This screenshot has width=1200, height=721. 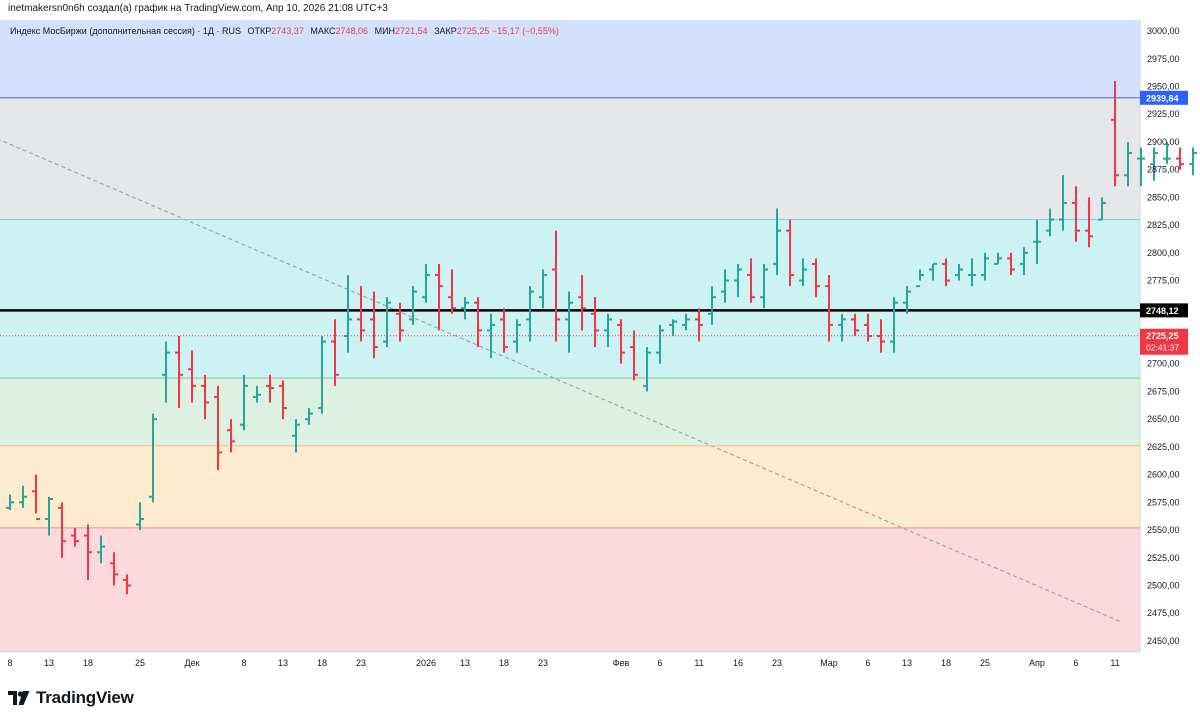 I want to click on x-tick-label: 23, so click(x=361, y=663).